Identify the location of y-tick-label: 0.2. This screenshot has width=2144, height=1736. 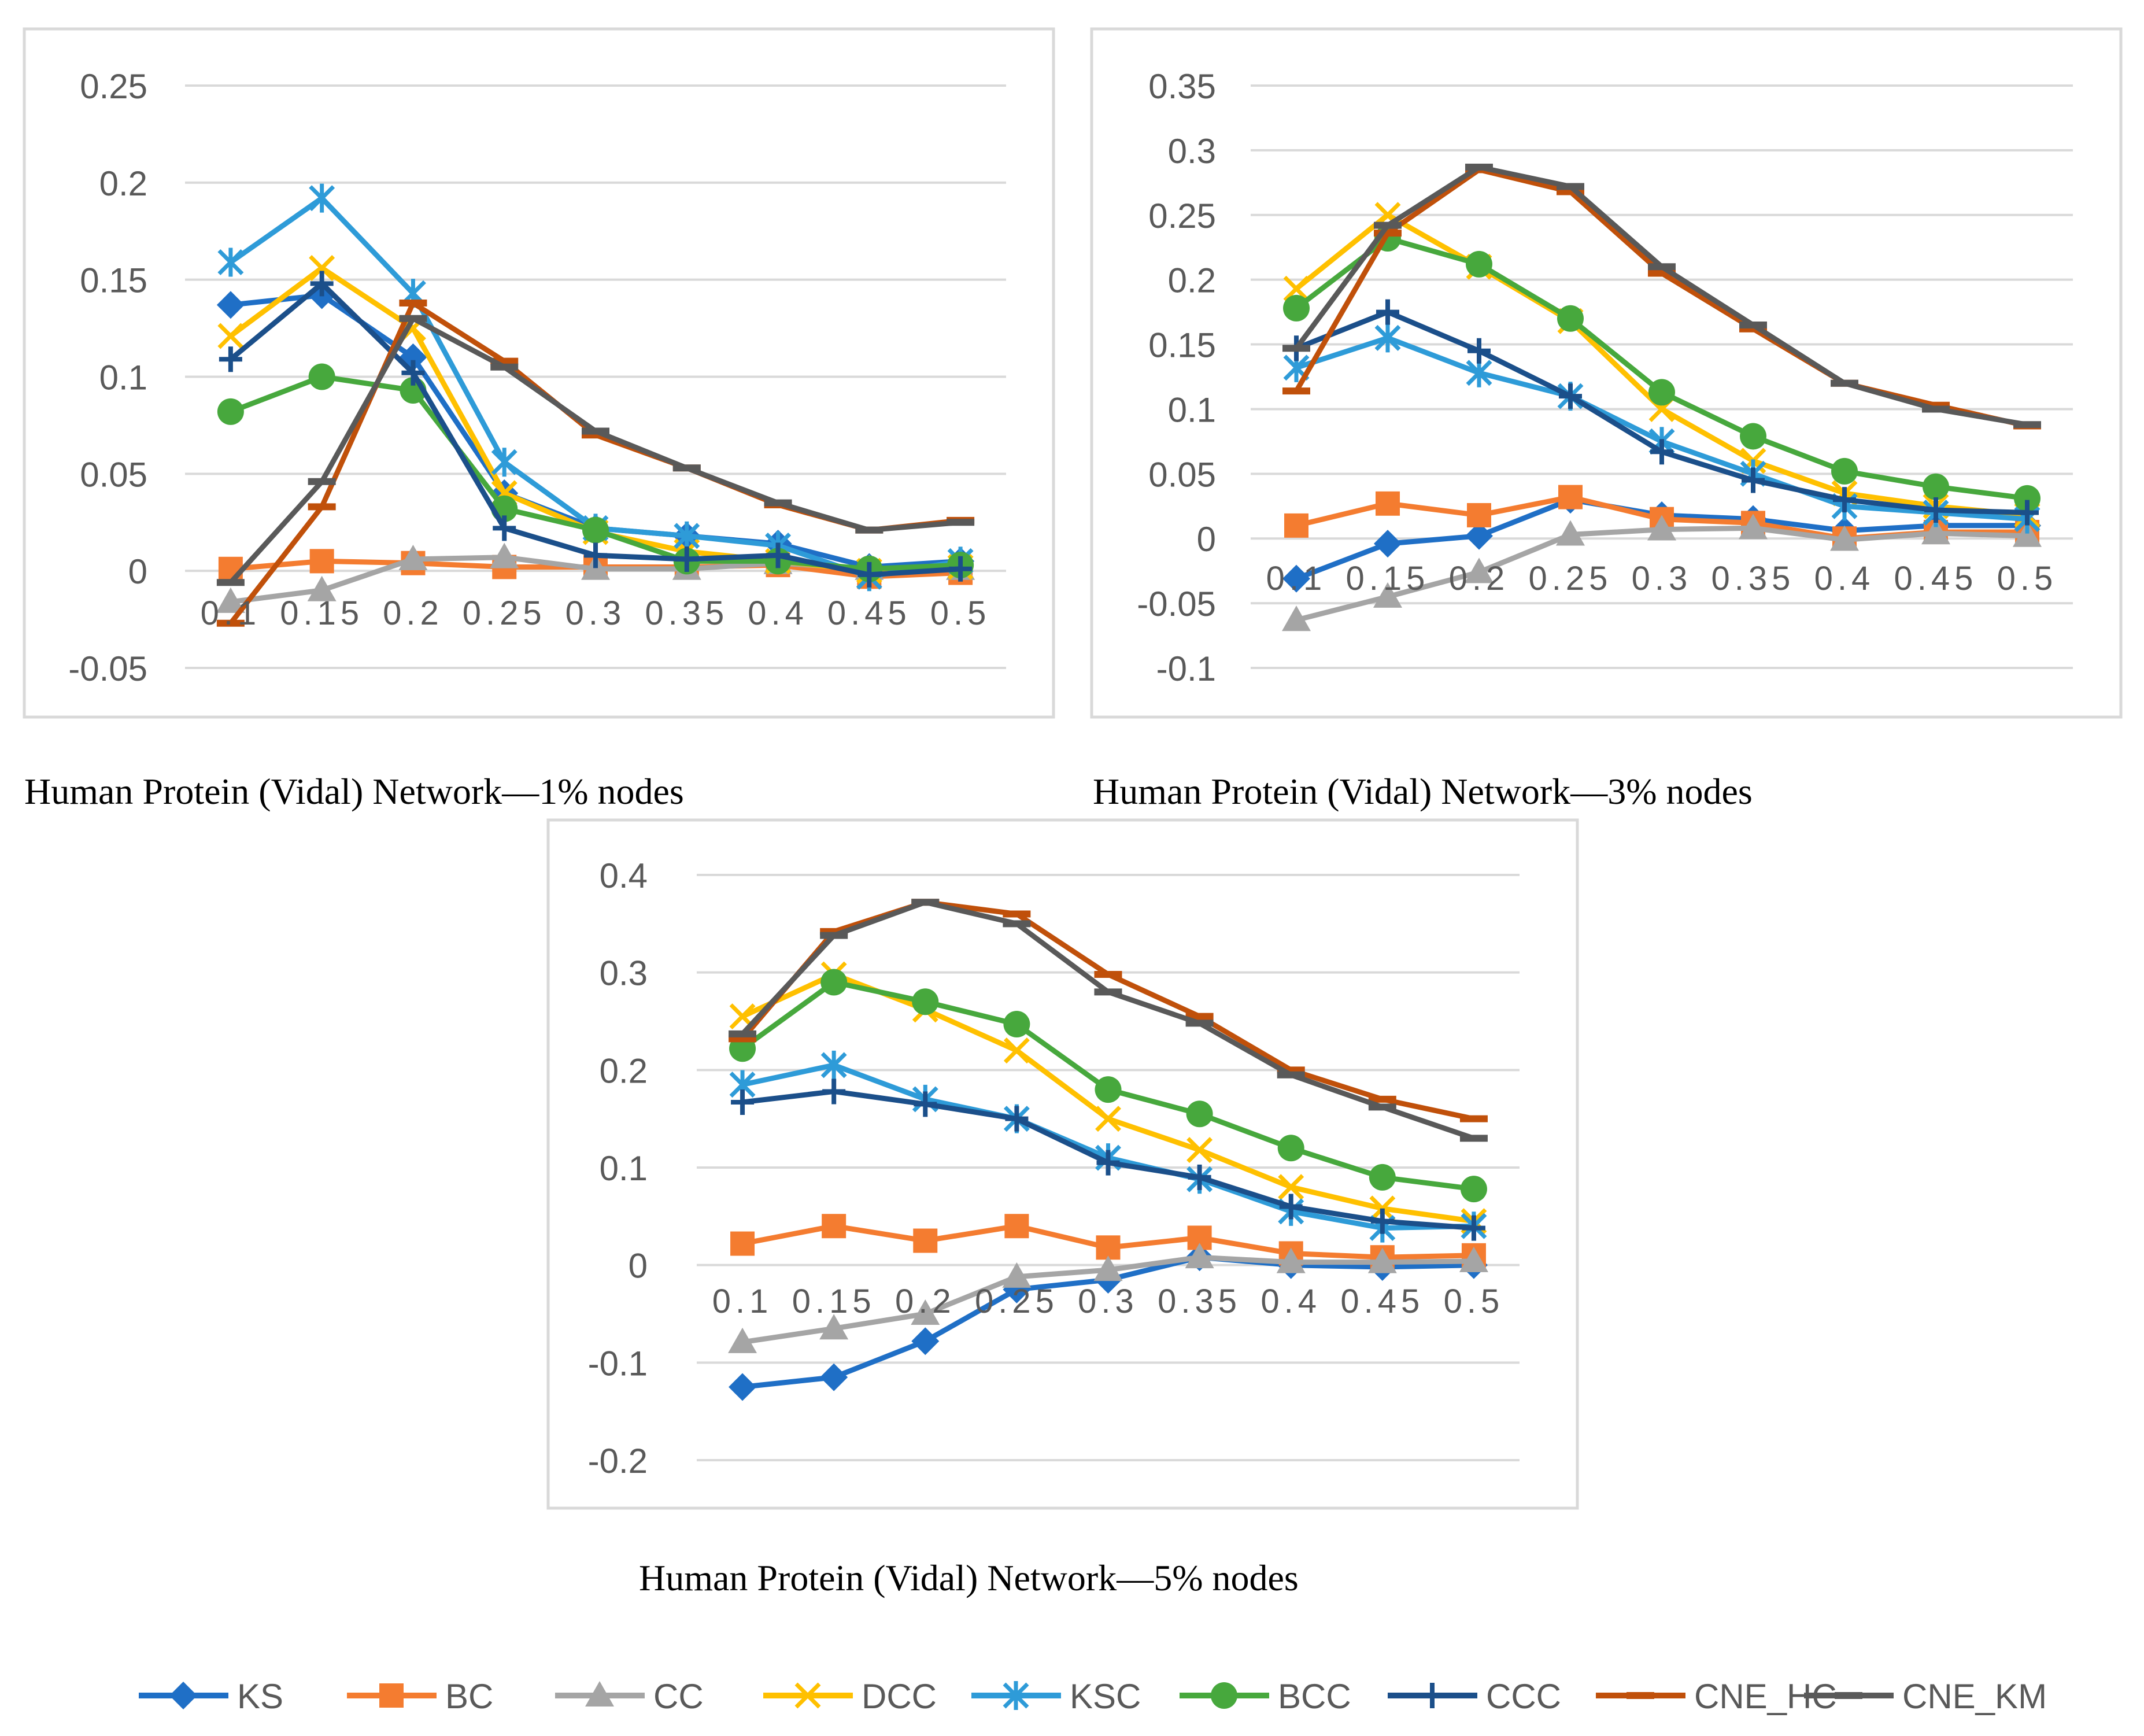
(624, 1070).